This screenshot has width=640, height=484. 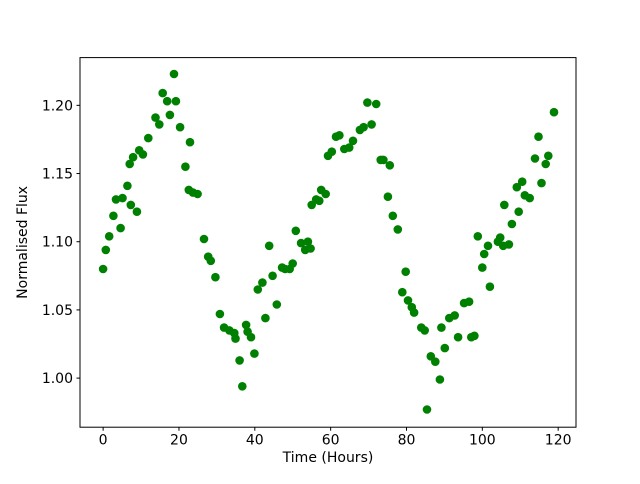 I want to click on y-axis-label: Normalised Flux, so click(x=23, y=242).